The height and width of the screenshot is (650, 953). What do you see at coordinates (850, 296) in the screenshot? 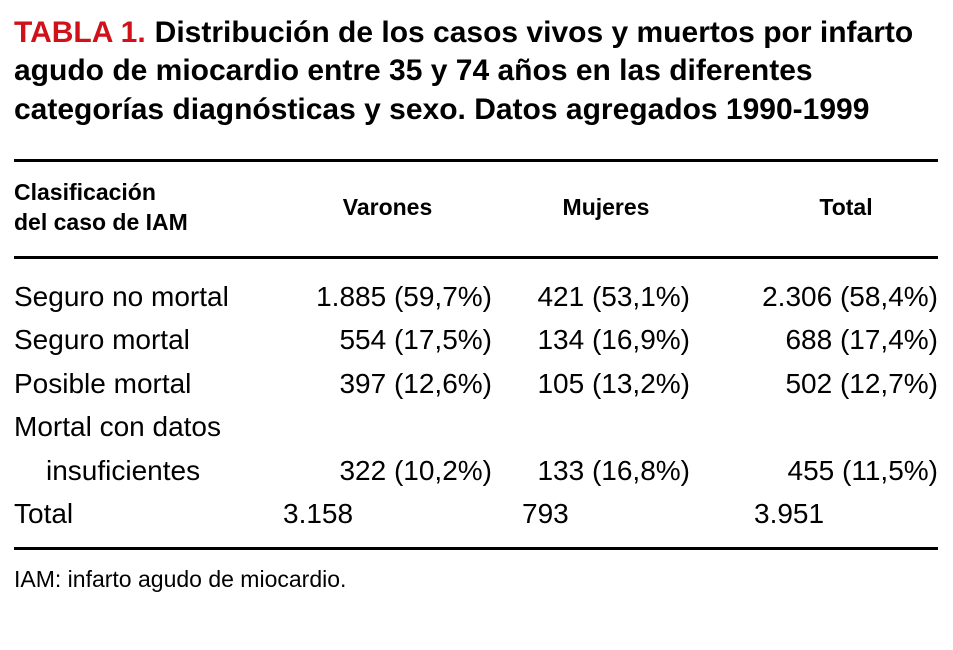
I see `cell-total: 2.306 (58,4%)` at bounding box center [850, 296].